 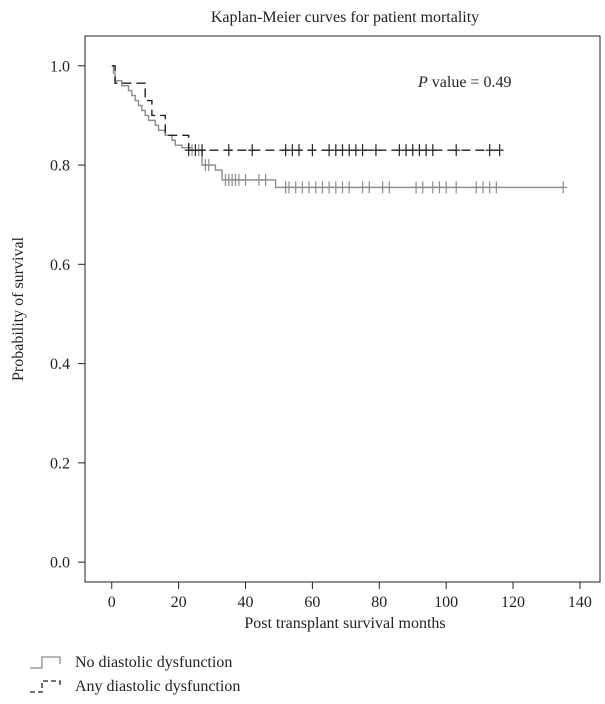 I want to click on x-tick-label: 140, so click(x=580, y=602).